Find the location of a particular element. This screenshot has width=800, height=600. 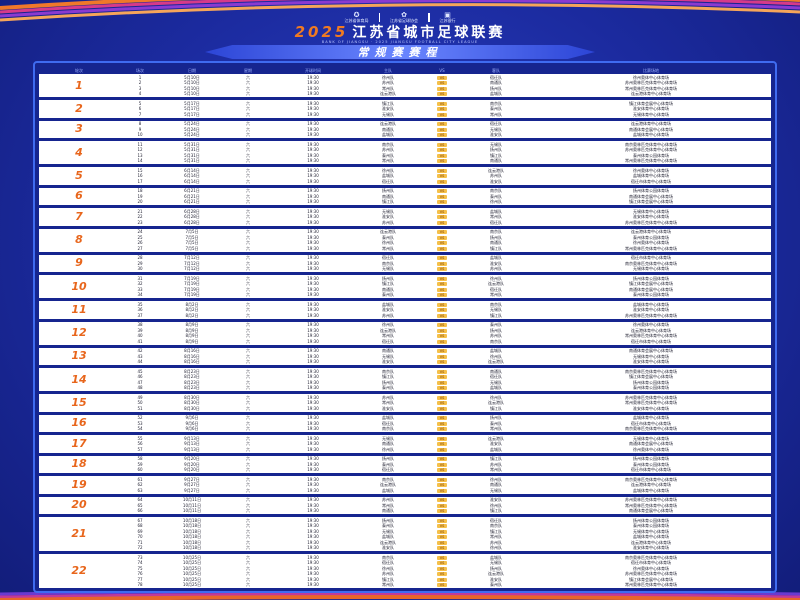

match-no-cell: 62 is located at coordinates (140, 484).